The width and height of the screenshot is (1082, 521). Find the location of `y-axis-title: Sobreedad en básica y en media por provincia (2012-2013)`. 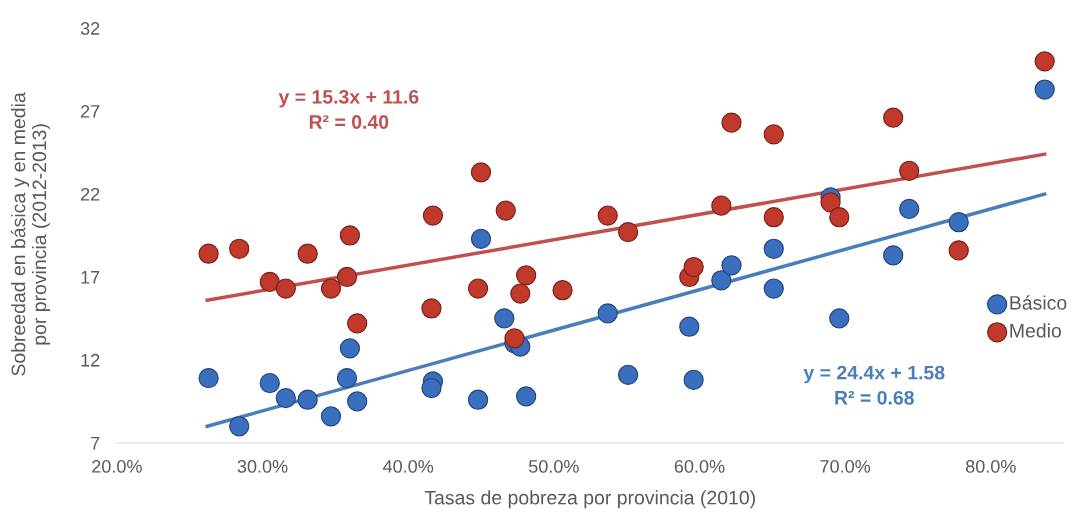

y-axis-title: Sobreedad en básica y en media por provincia (2012-2013) is located at coordinates (30, 234).